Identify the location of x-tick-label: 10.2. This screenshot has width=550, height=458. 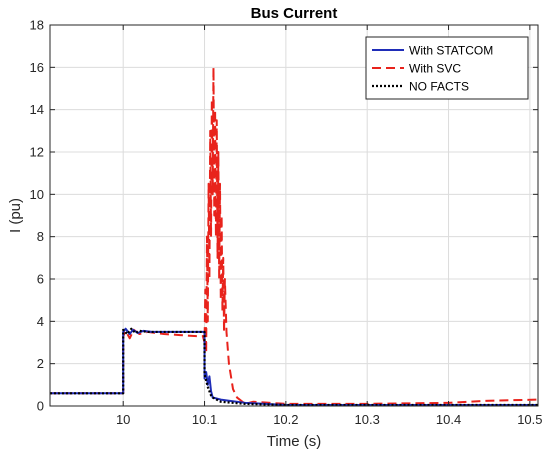
(285, 419).